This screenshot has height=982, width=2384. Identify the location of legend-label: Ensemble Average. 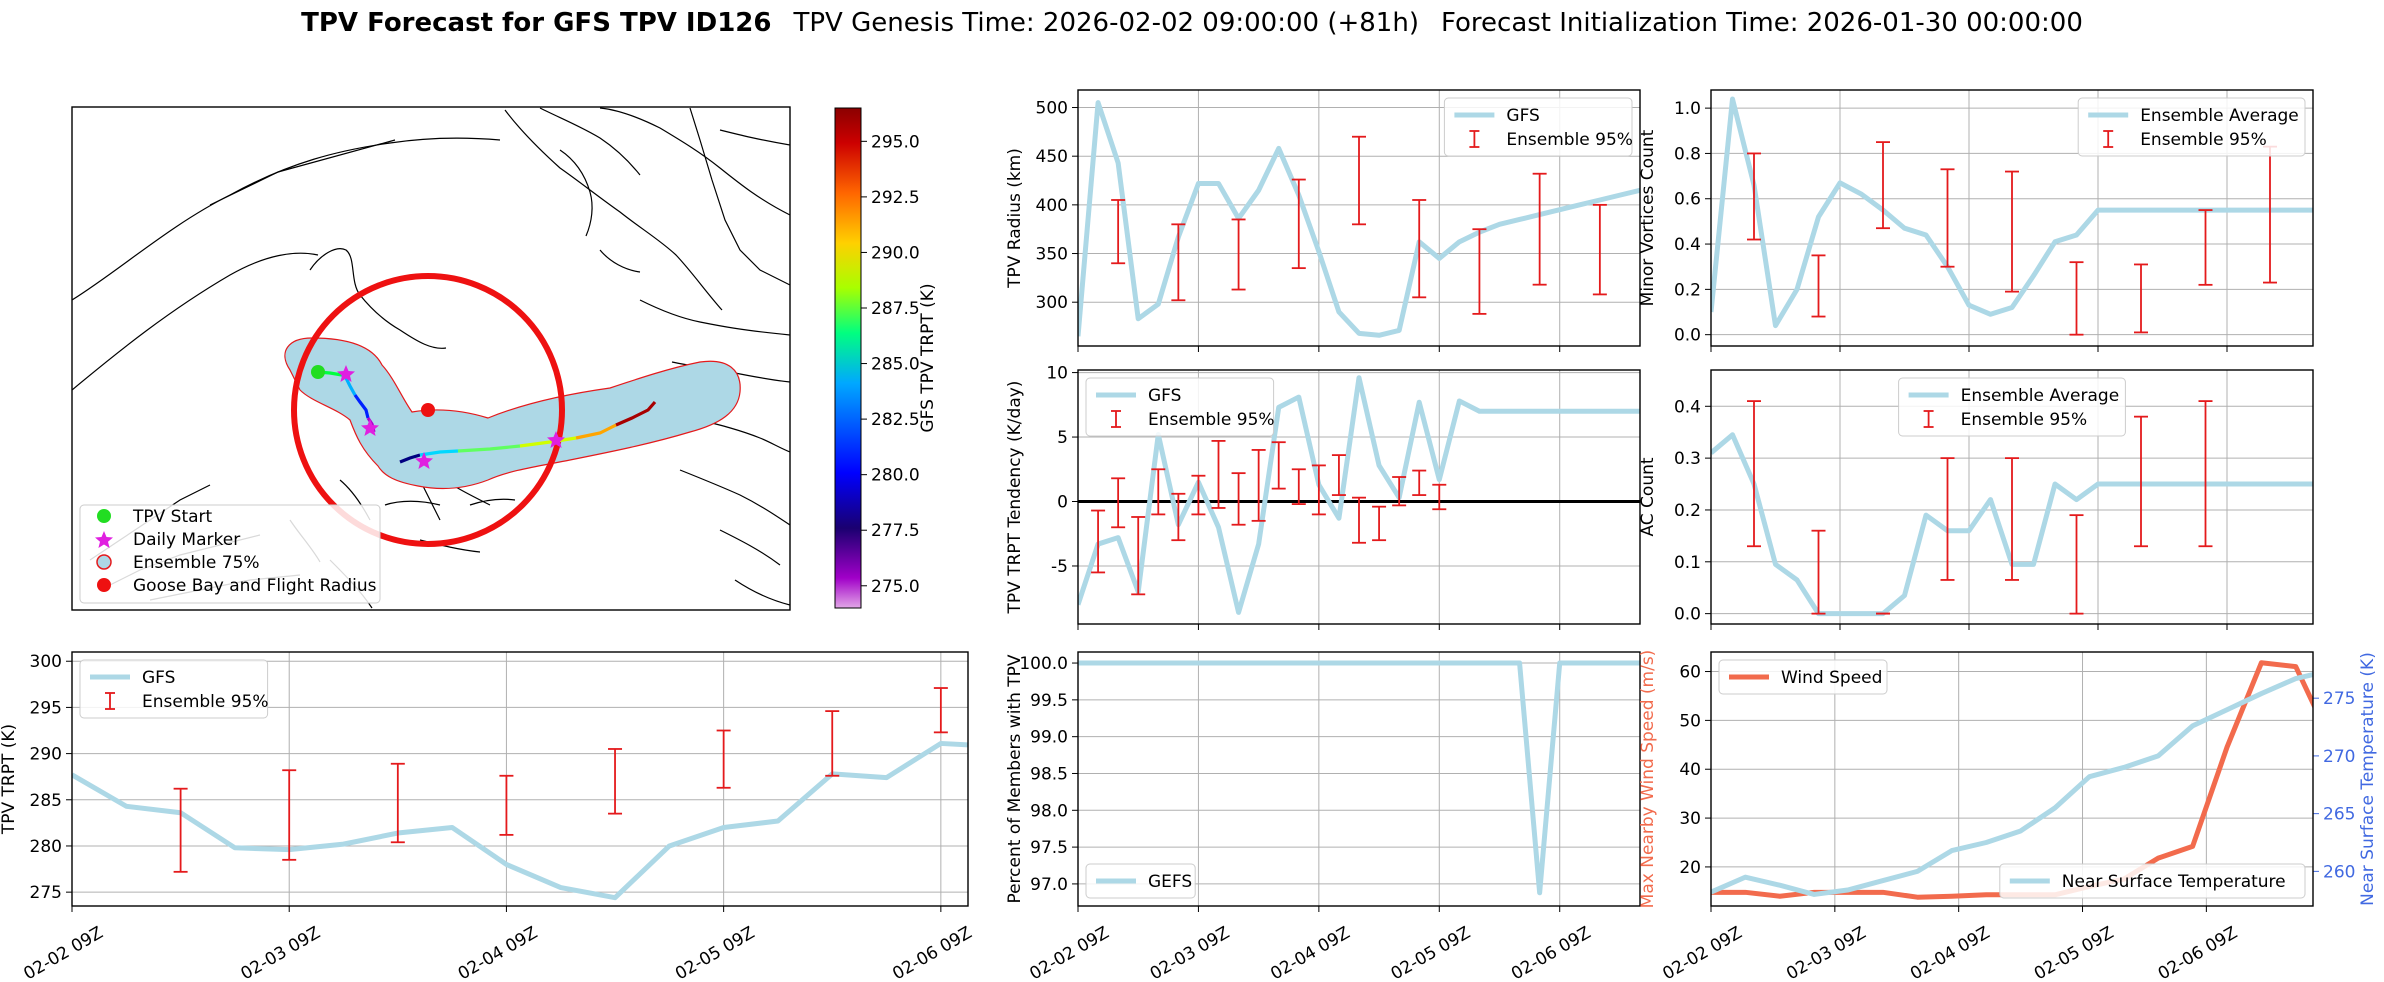
(2040, 396).